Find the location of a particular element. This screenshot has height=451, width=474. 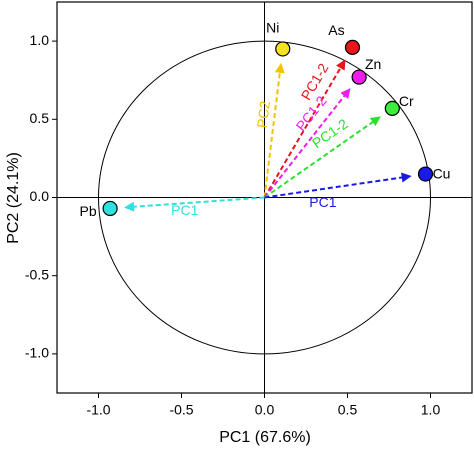

y-tick-label: -0.5 is located at coordinates (37, 274).